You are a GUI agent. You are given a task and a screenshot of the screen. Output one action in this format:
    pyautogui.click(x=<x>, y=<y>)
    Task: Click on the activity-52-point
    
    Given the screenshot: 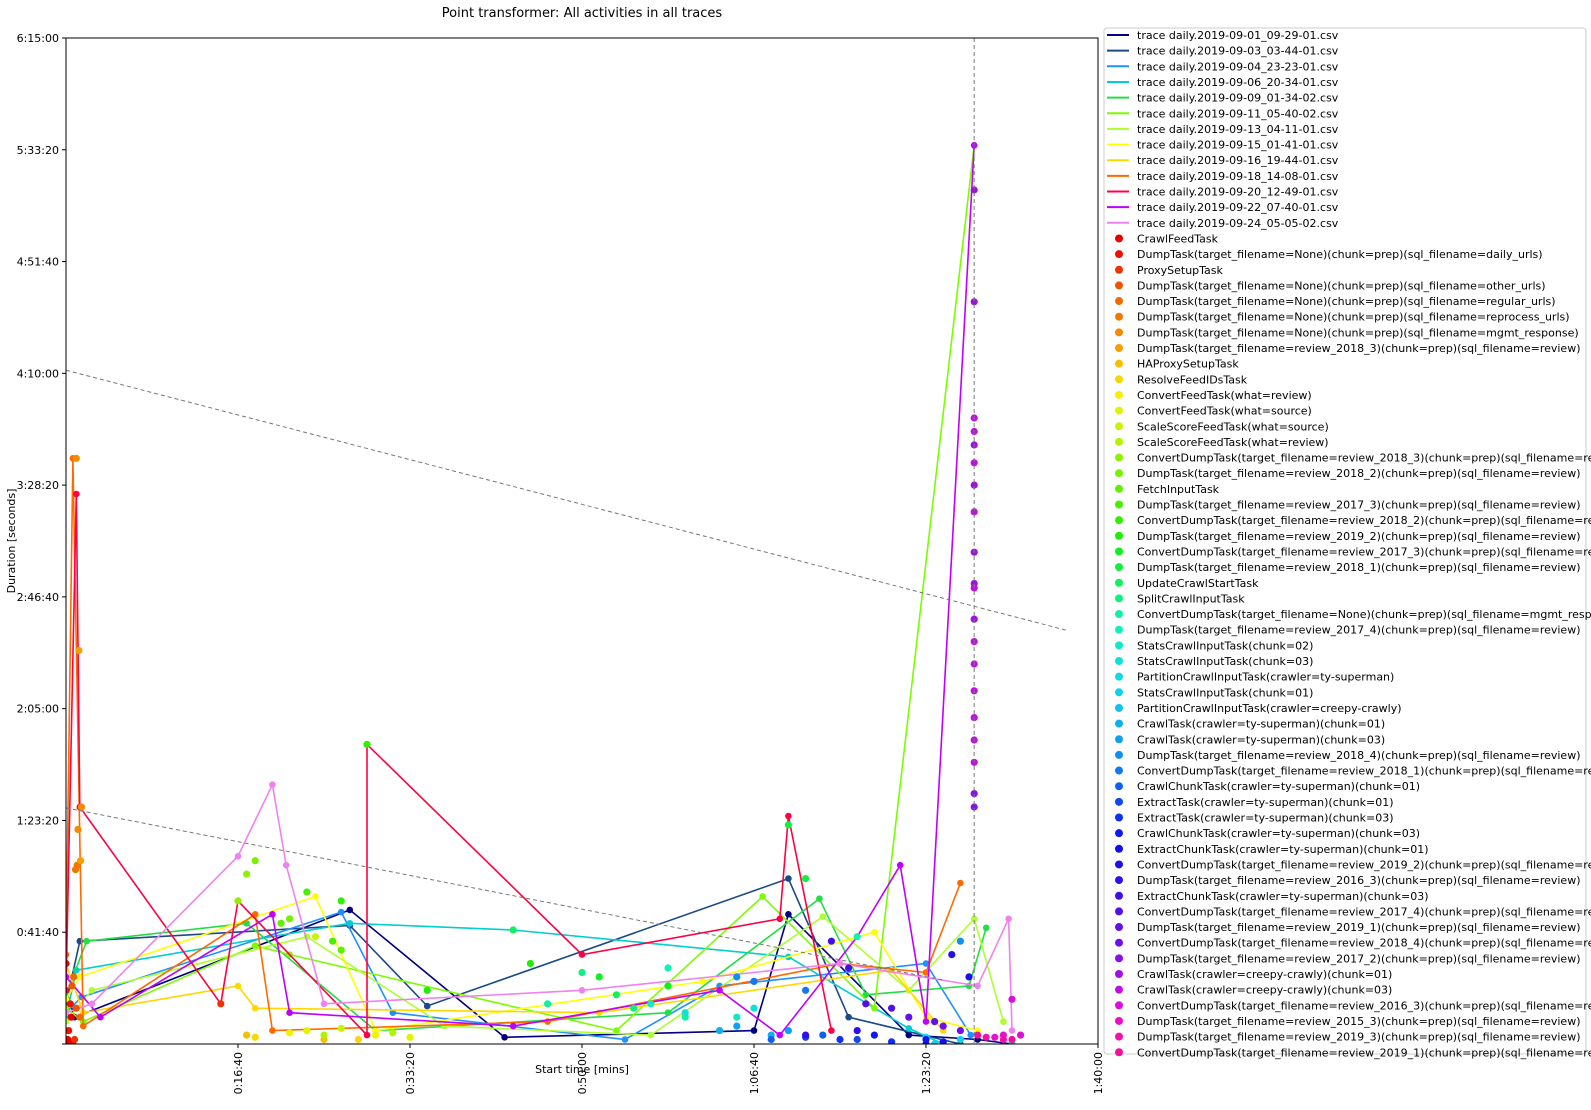 What is the action you would take?
    pyautogui.click(x=1012, y=1039)
    